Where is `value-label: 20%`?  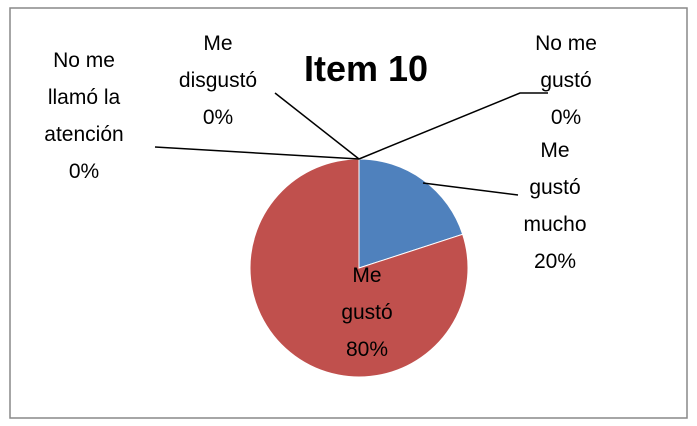
value-label: 20% is located at coordinates (555, 261).